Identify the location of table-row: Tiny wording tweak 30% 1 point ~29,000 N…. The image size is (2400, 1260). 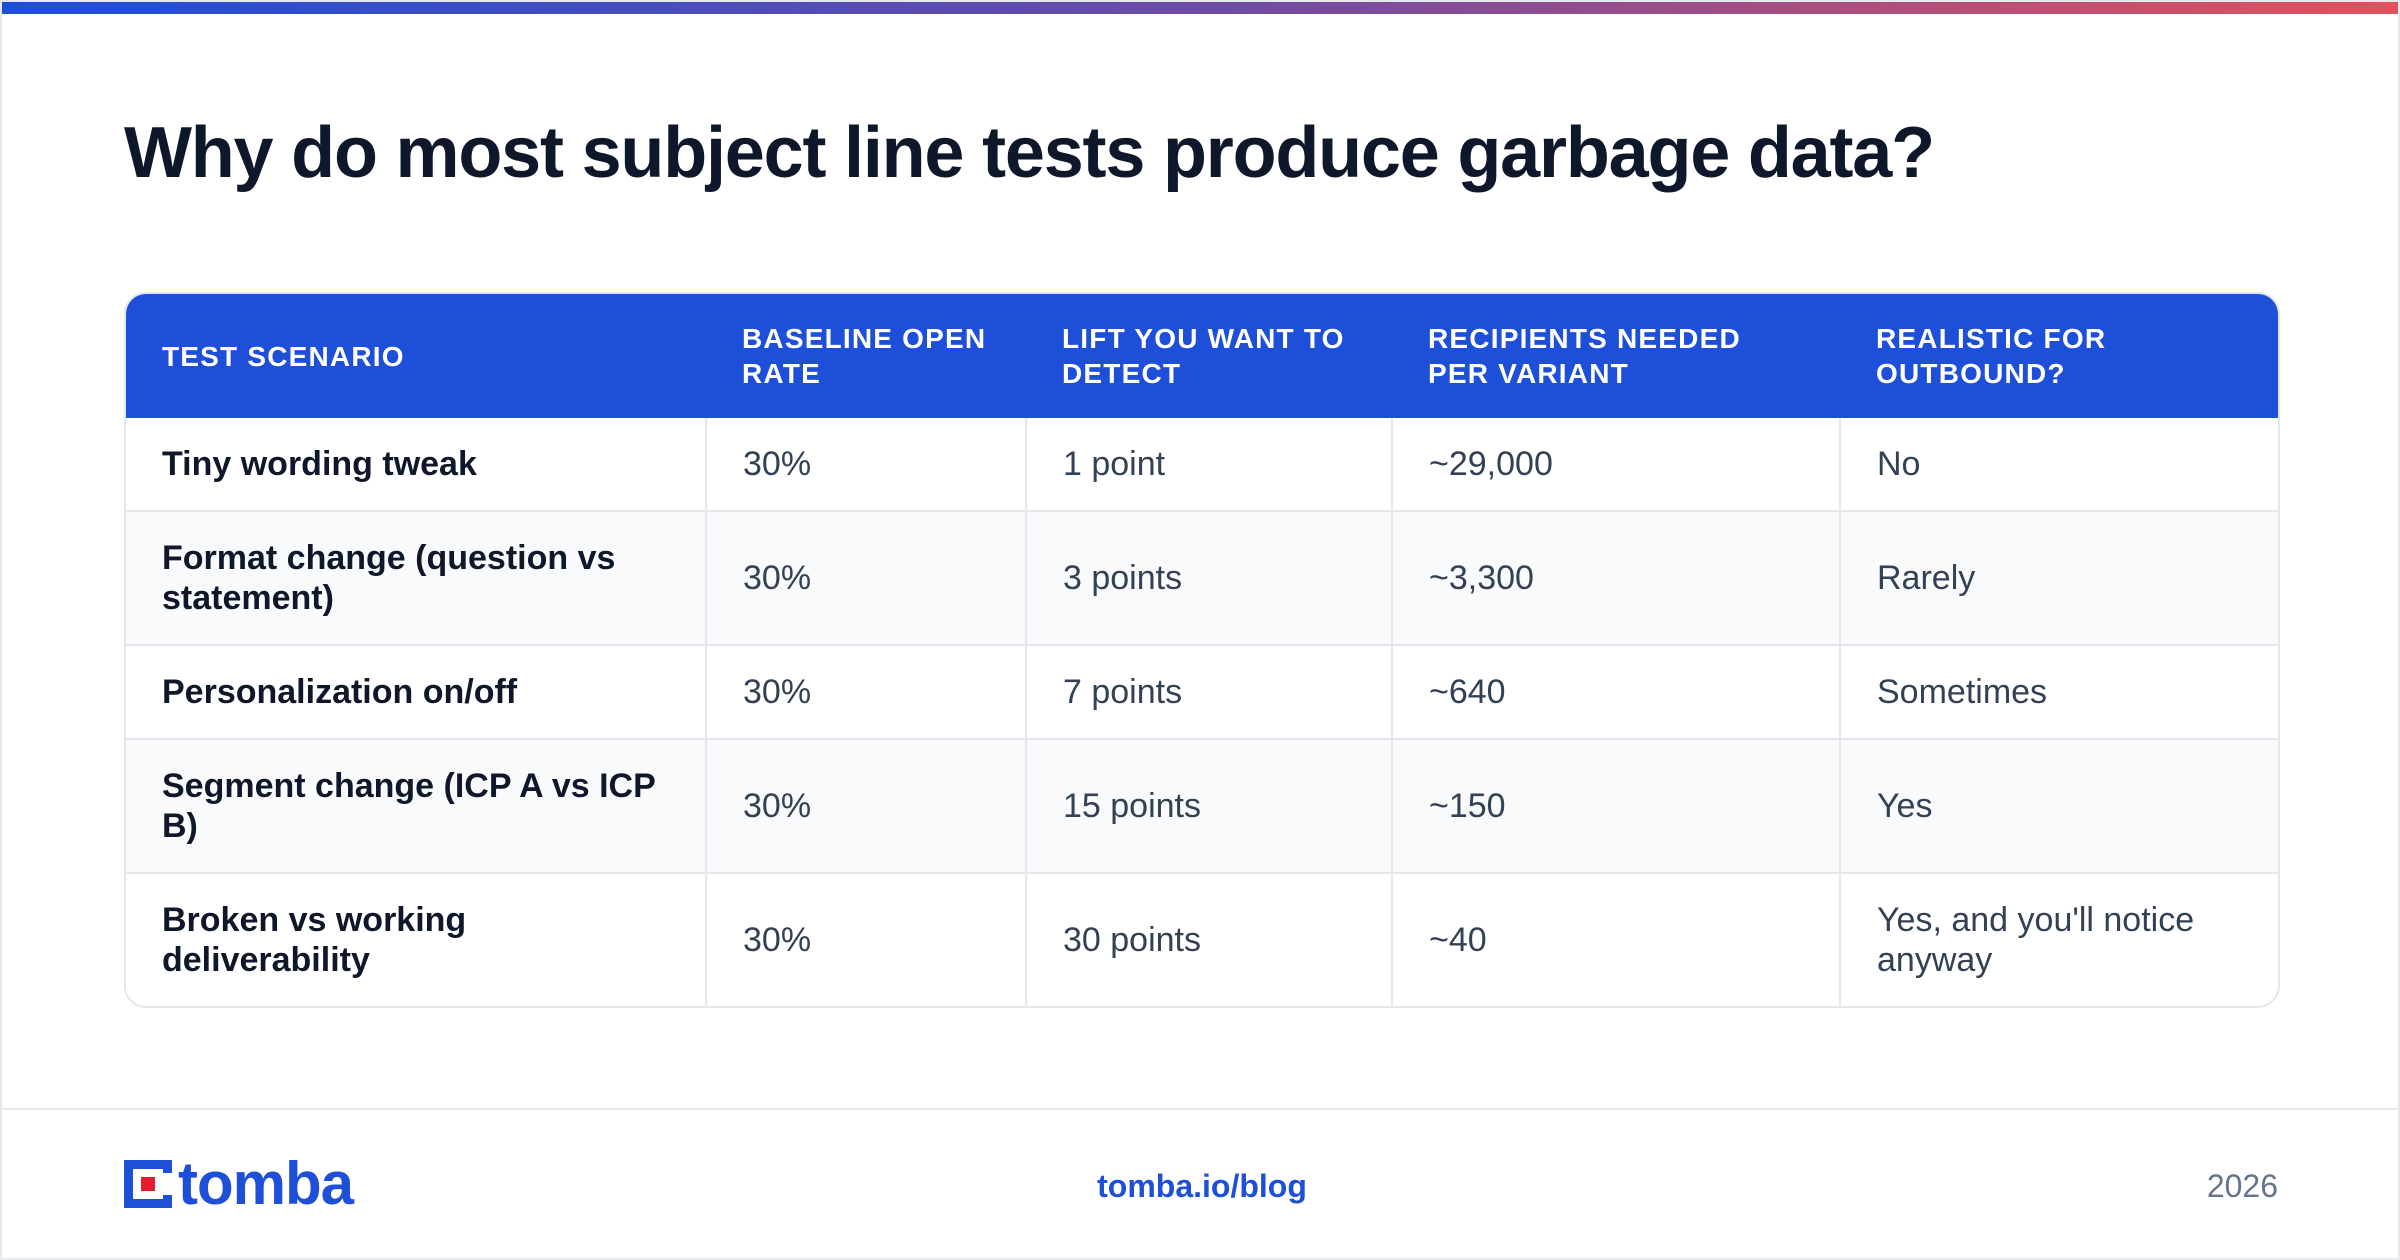
(1202, 465).